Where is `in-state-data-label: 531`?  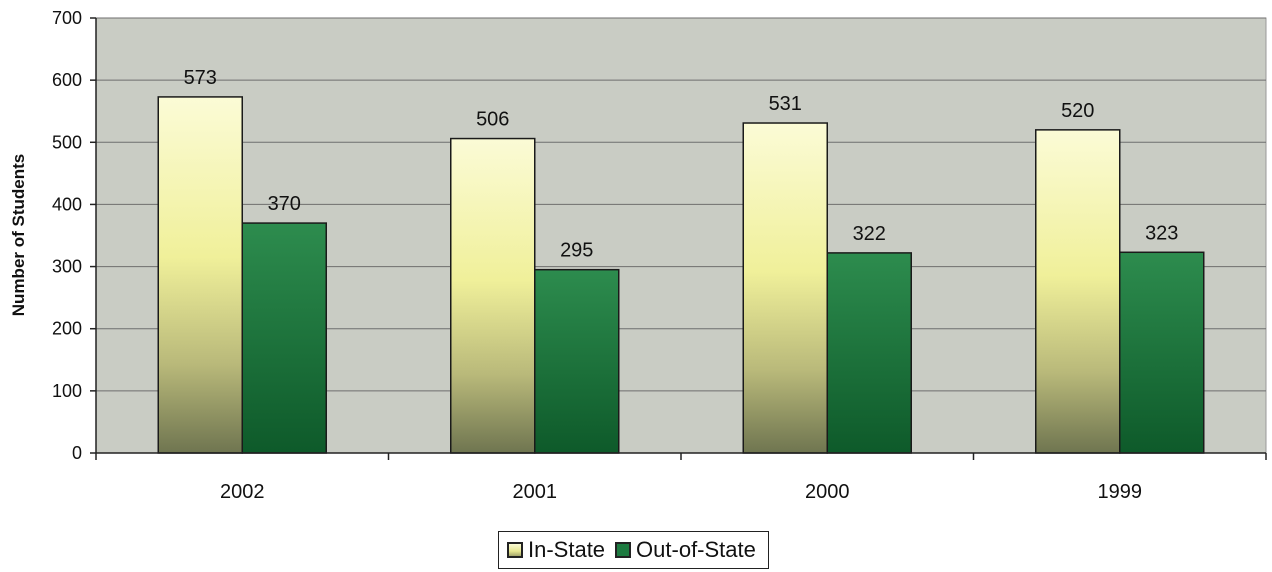 in-state-data-label: 531 is located at coordinates (785, 104).